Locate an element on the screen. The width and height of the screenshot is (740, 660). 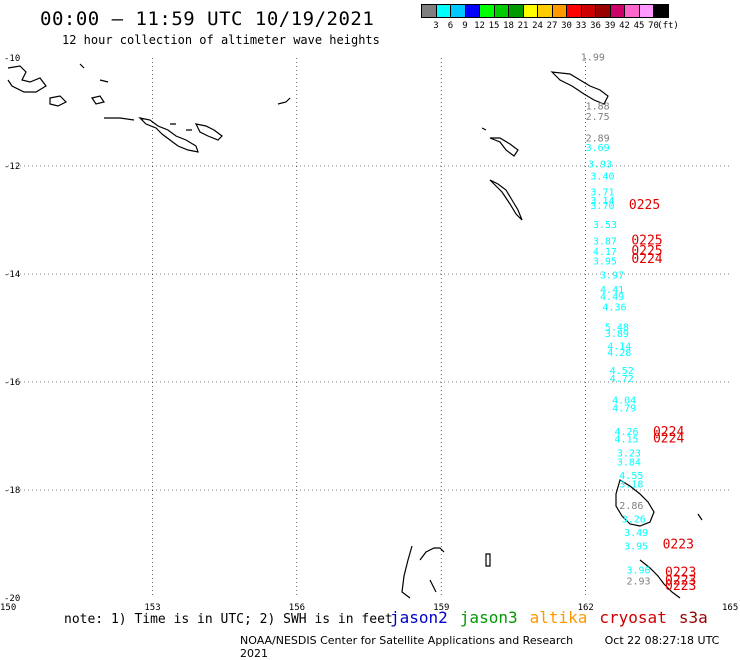
swh-value: 3.93 is located at coordinates (600, 165).